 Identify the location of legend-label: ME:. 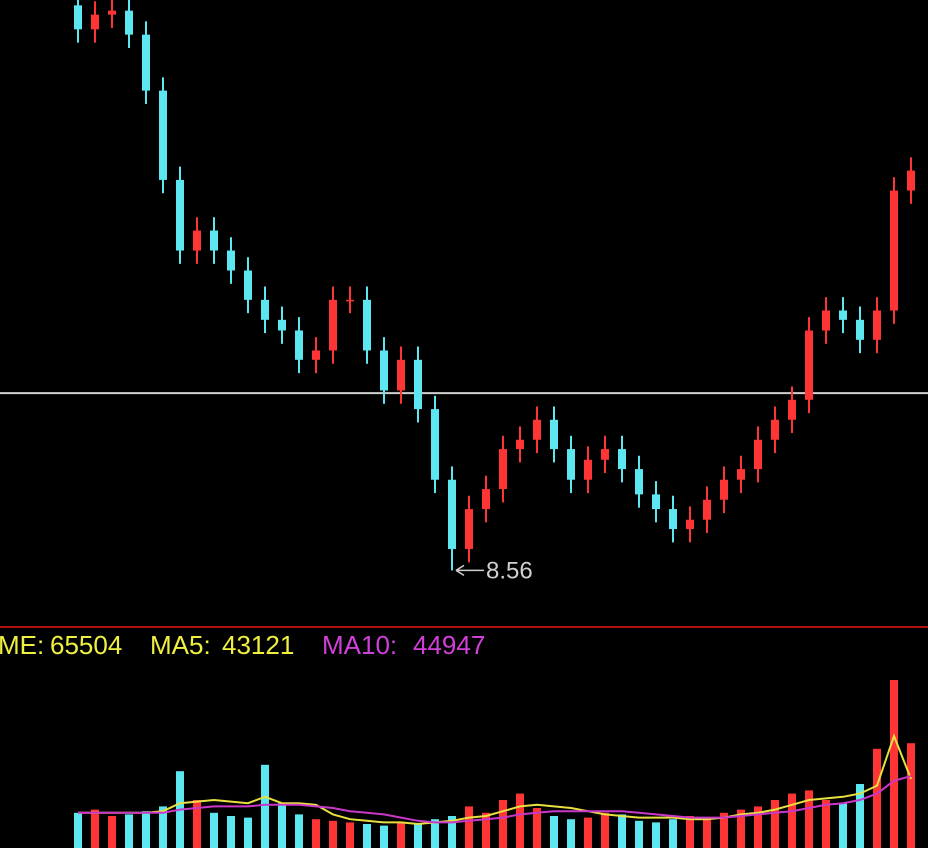
(22, 645).